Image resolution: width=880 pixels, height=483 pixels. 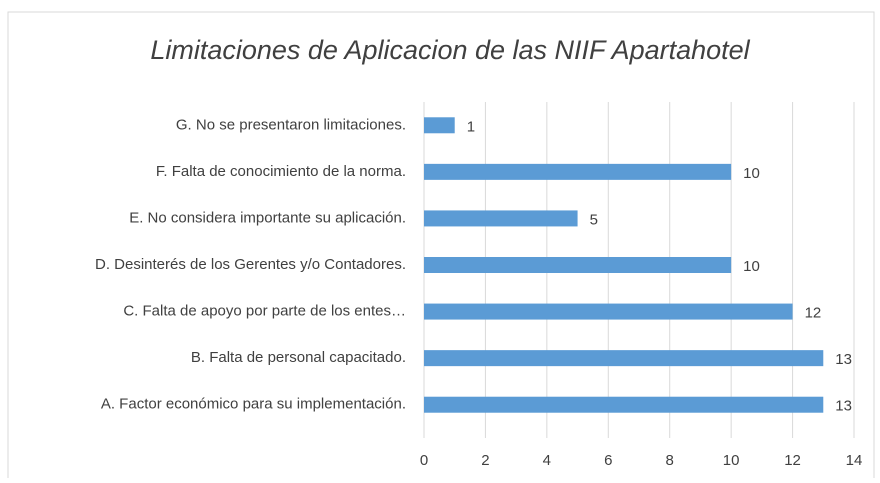 What do you see at coordinates (291, 124) in the screenshot?
I see `y-tick-label: G. No se presentaron limitaciones.` at bounding box center [291, 124].